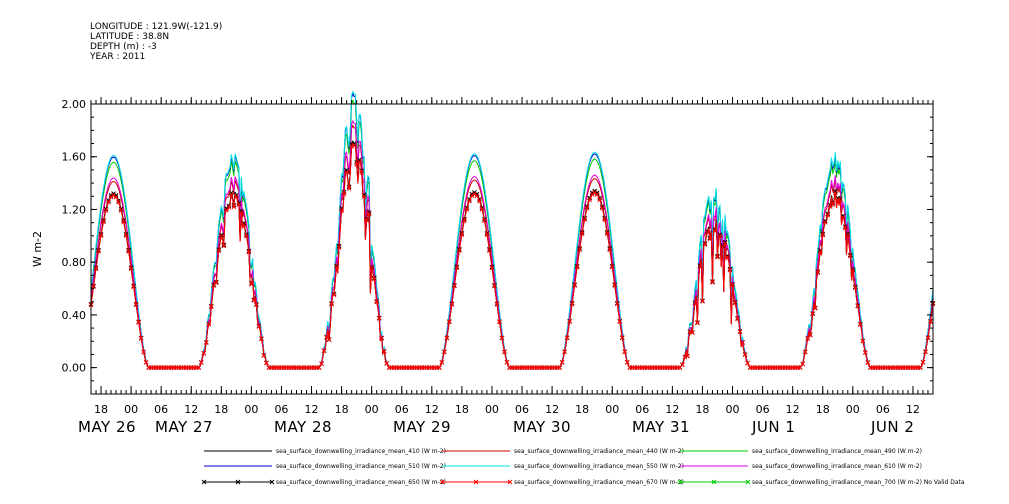 This screenshot has height=504, width=1009. What do you see at coordinates (661, 427) in the screenshot?
I see `x-day-label: MAY 31` at bounding box center [661, 427].